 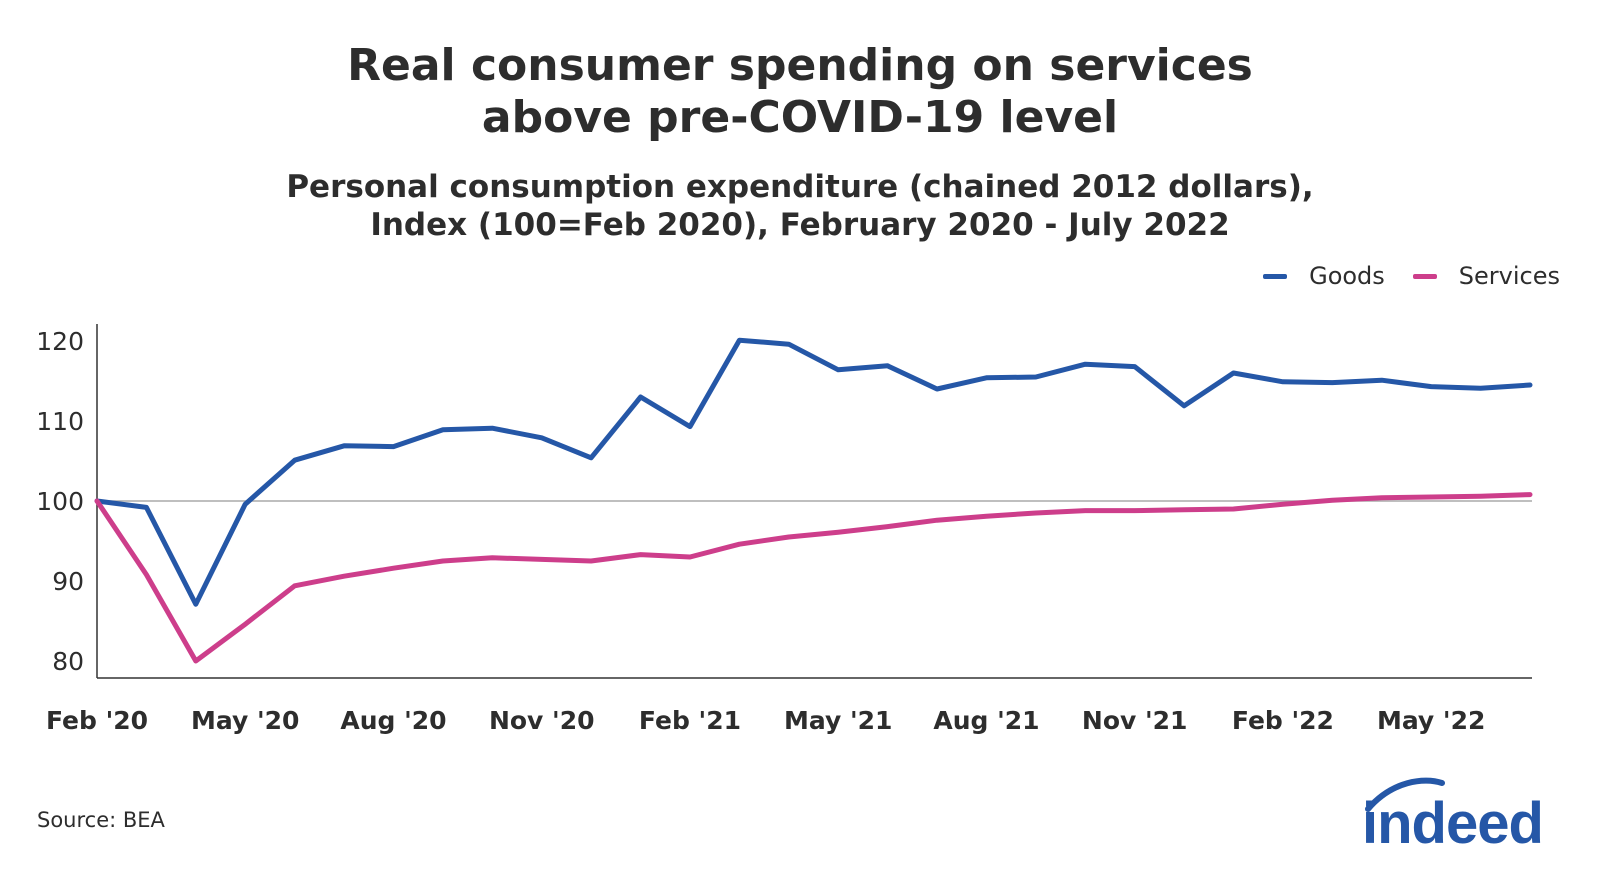 I want to click on x-tick-label: May '20, so click(x=245, y=720).